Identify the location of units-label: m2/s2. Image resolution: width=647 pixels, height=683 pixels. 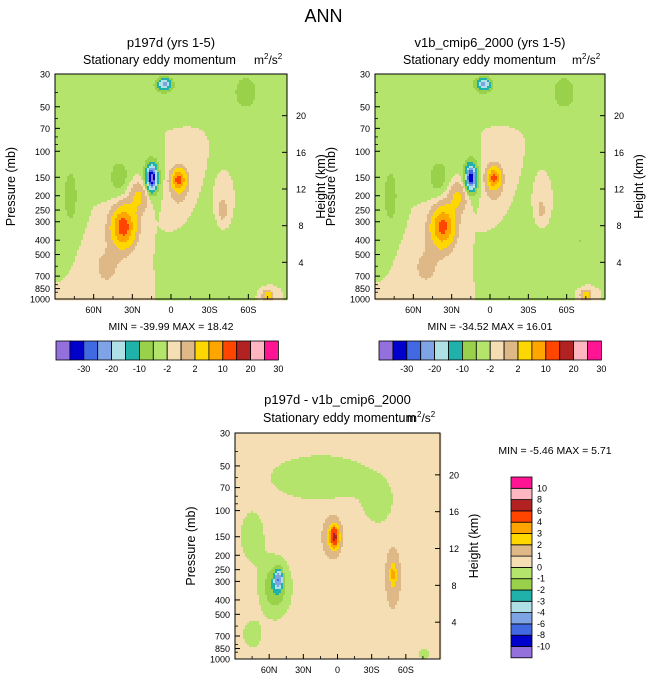
(421, 417).